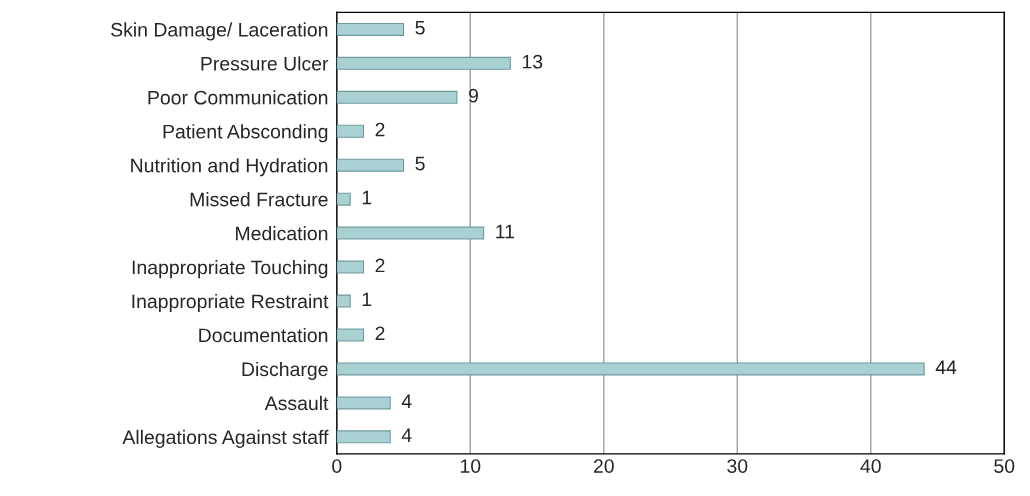 This screenshot has width=1030, height=496. I want to click on y-tick-label: Assault, so click(296, 403).